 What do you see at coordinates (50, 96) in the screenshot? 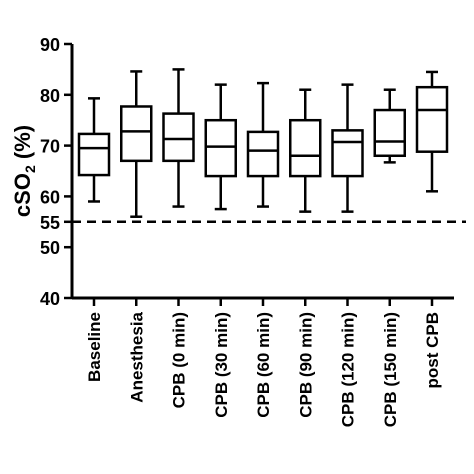
I see `y-tick-label: 80` at bounding box center [50, 96].